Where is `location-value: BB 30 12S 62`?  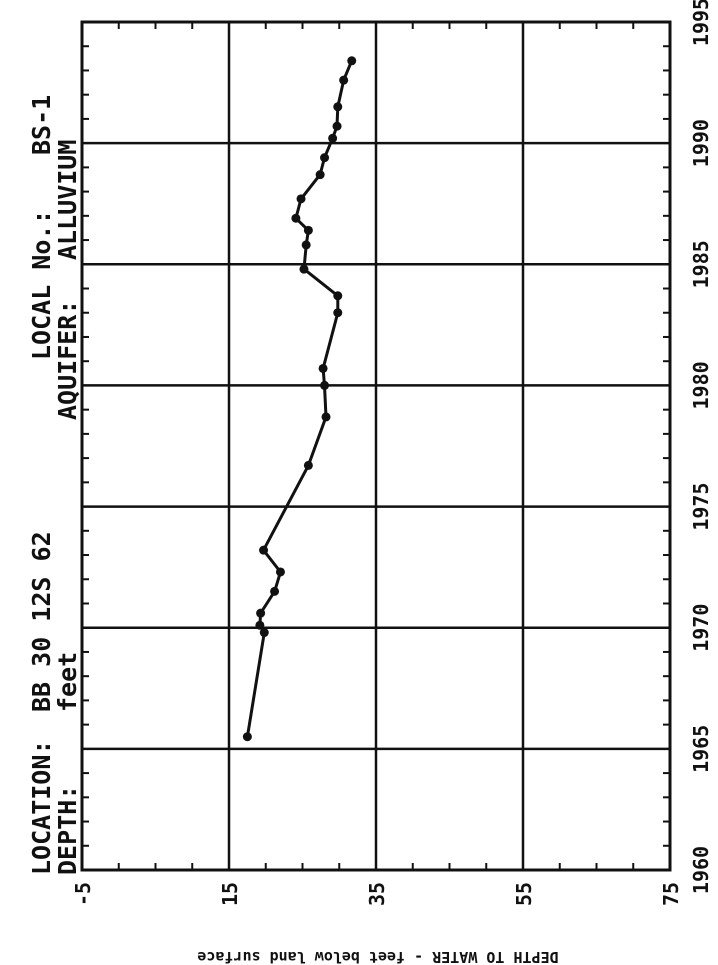 location-value: BB 30 12S 62 is located at coordinates (41, 621).